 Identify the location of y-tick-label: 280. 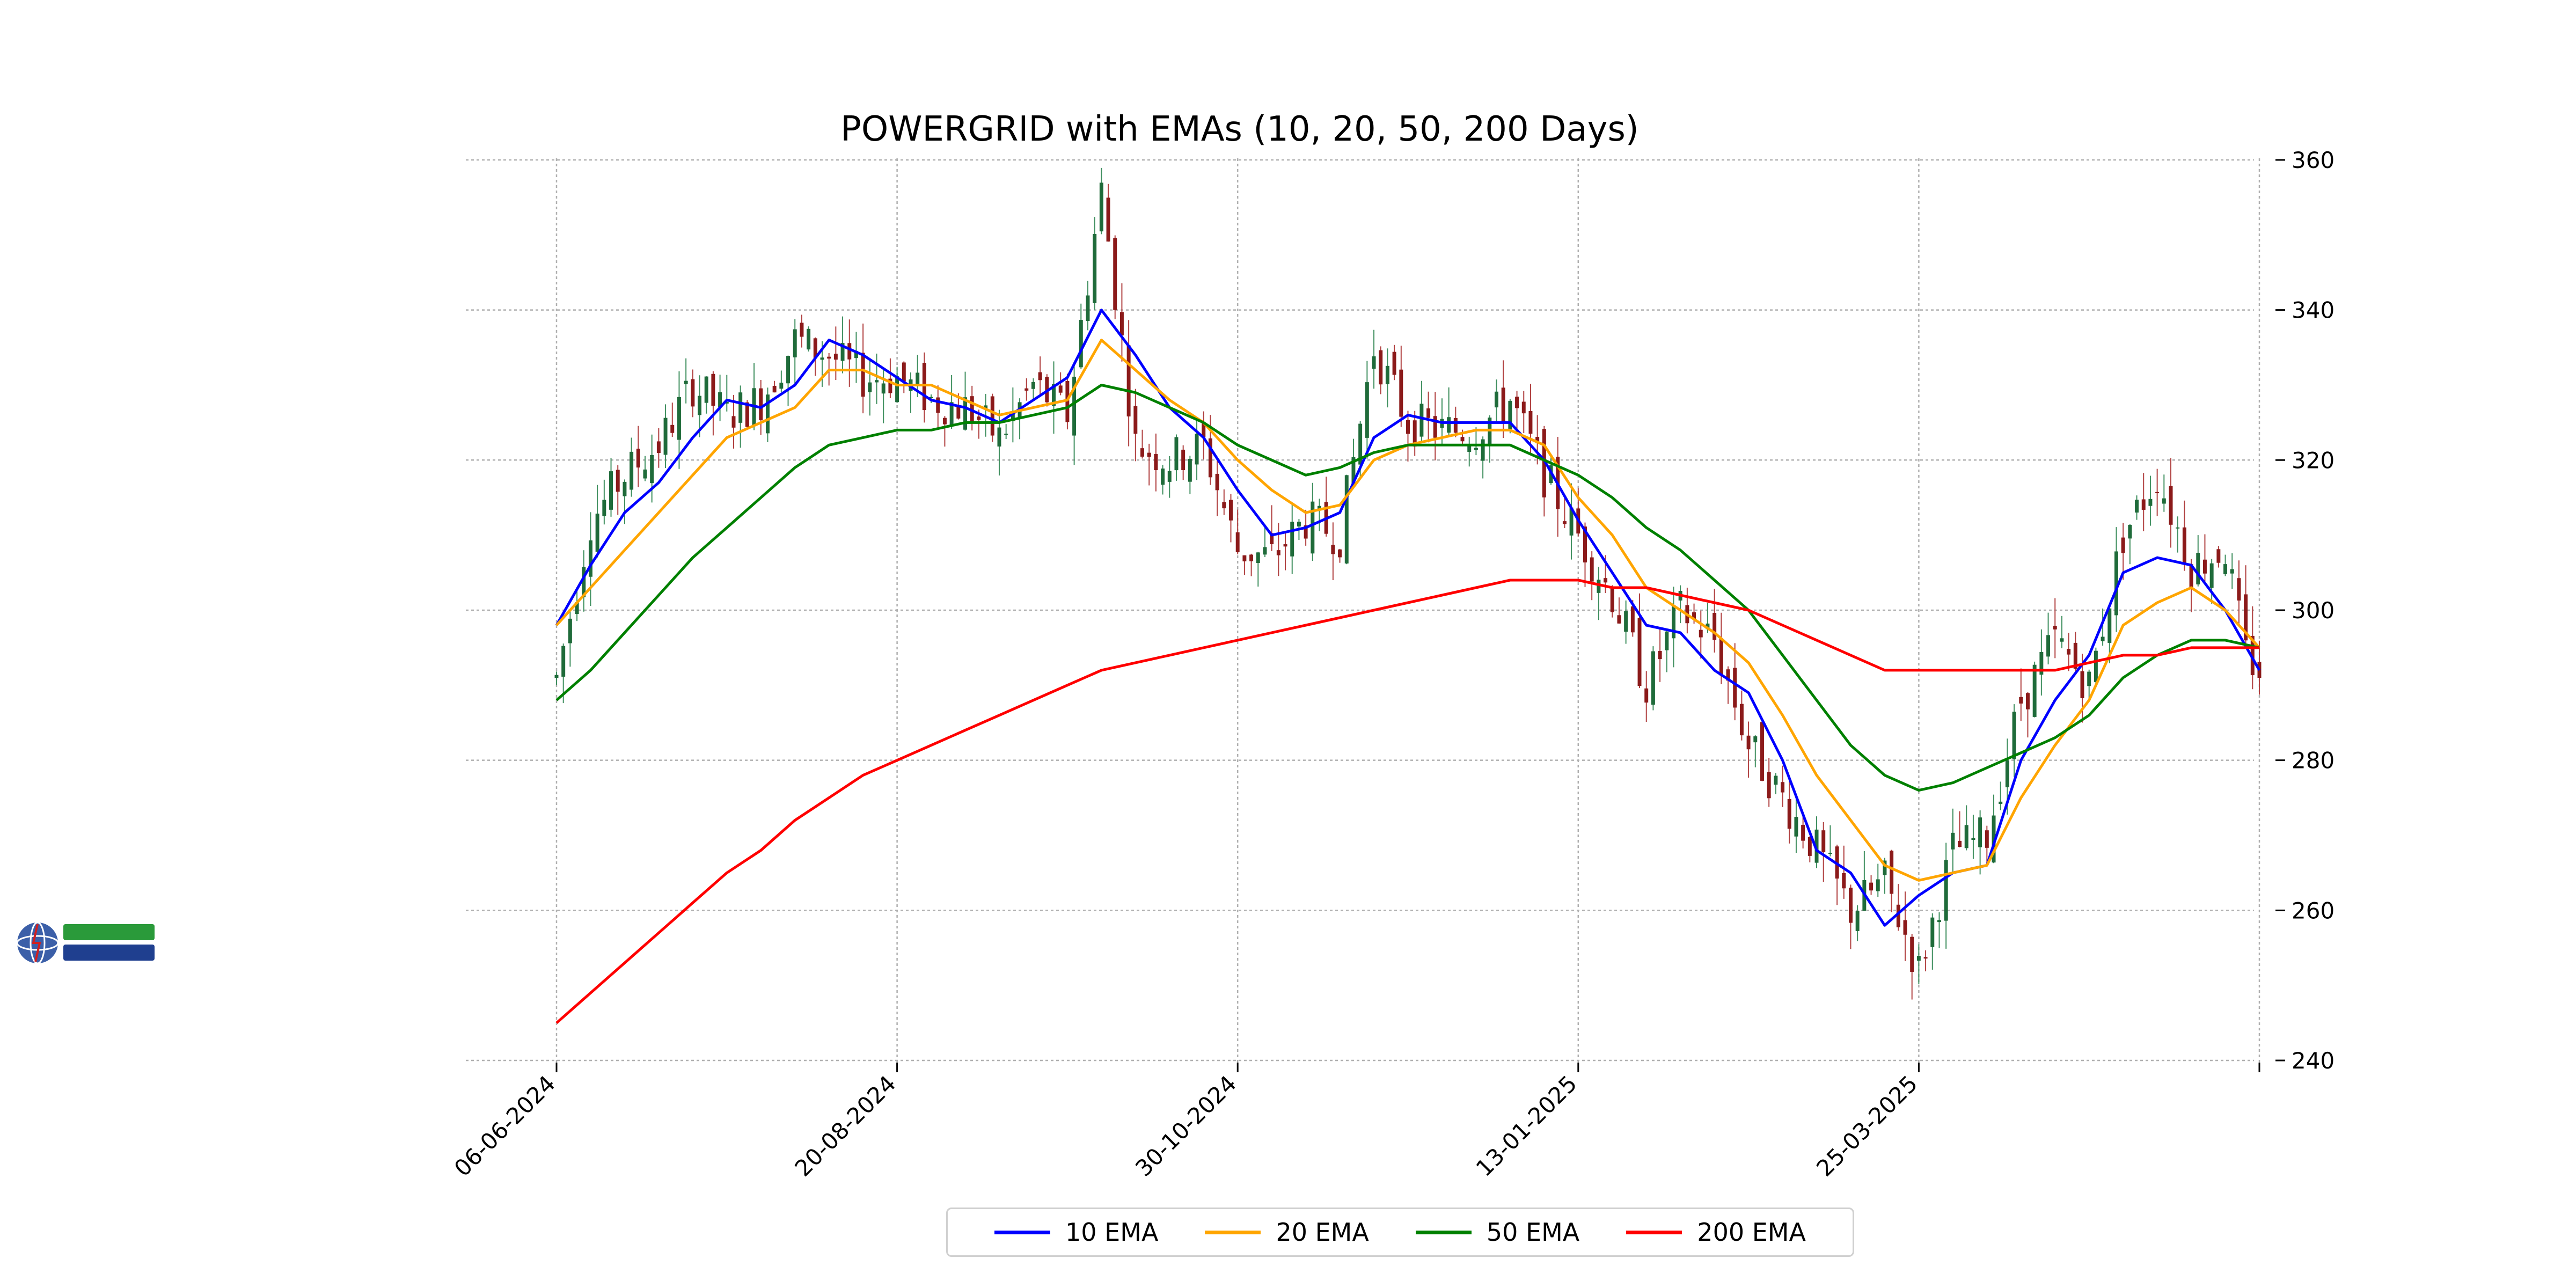
(2313, 761).